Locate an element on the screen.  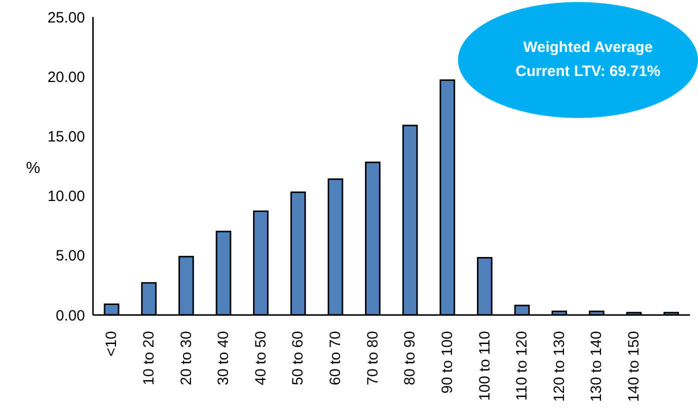
y-tick-label: 25.00 is located at coordinates (66, 17).